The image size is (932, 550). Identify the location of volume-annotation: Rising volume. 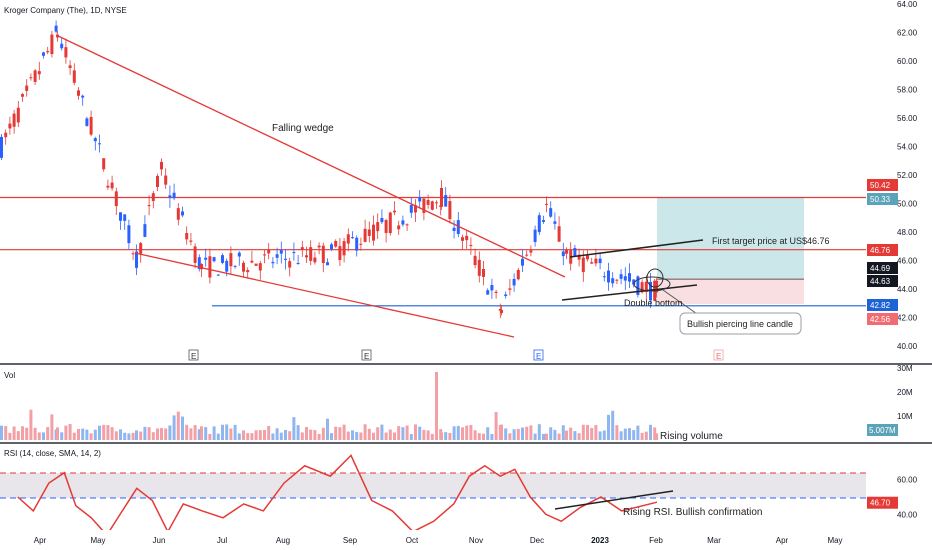
(691, 436).